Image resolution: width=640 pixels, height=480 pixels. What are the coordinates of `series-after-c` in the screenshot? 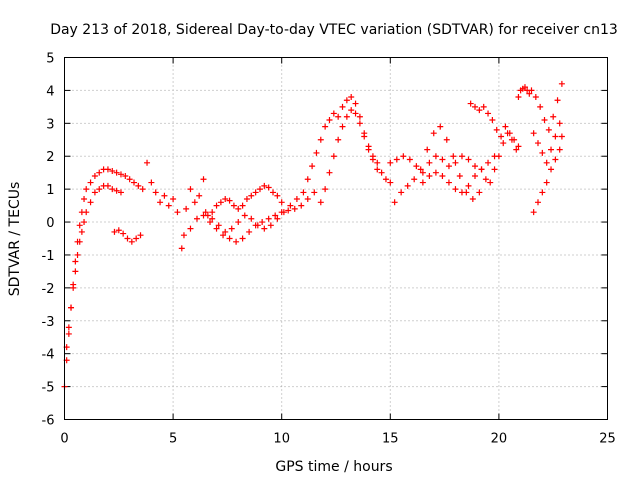 It's located at (452, 181).